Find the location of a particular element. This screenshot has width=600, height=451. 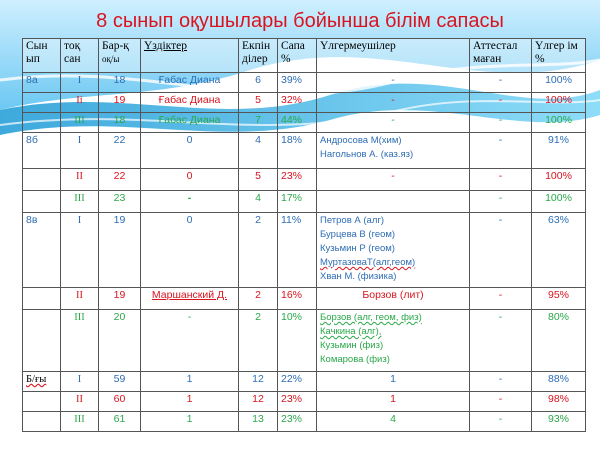

student-name: Хван М. (физика) is located at coordinates (358, 276).